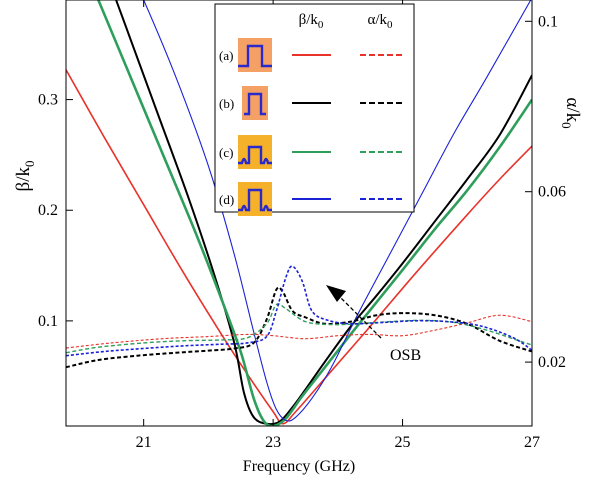  Describe the element at coordinates (373, 324) in the screenshot. I see `osb-annotation: OSB` at that location.